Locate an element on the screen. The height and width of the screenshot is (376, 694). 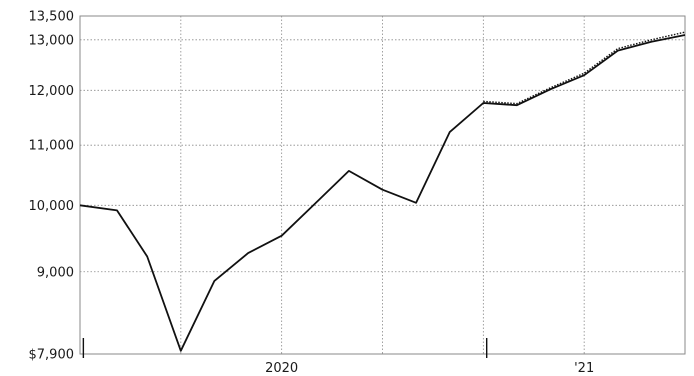
y-tick-label: 11,000 is located at coordinates (52, 146).